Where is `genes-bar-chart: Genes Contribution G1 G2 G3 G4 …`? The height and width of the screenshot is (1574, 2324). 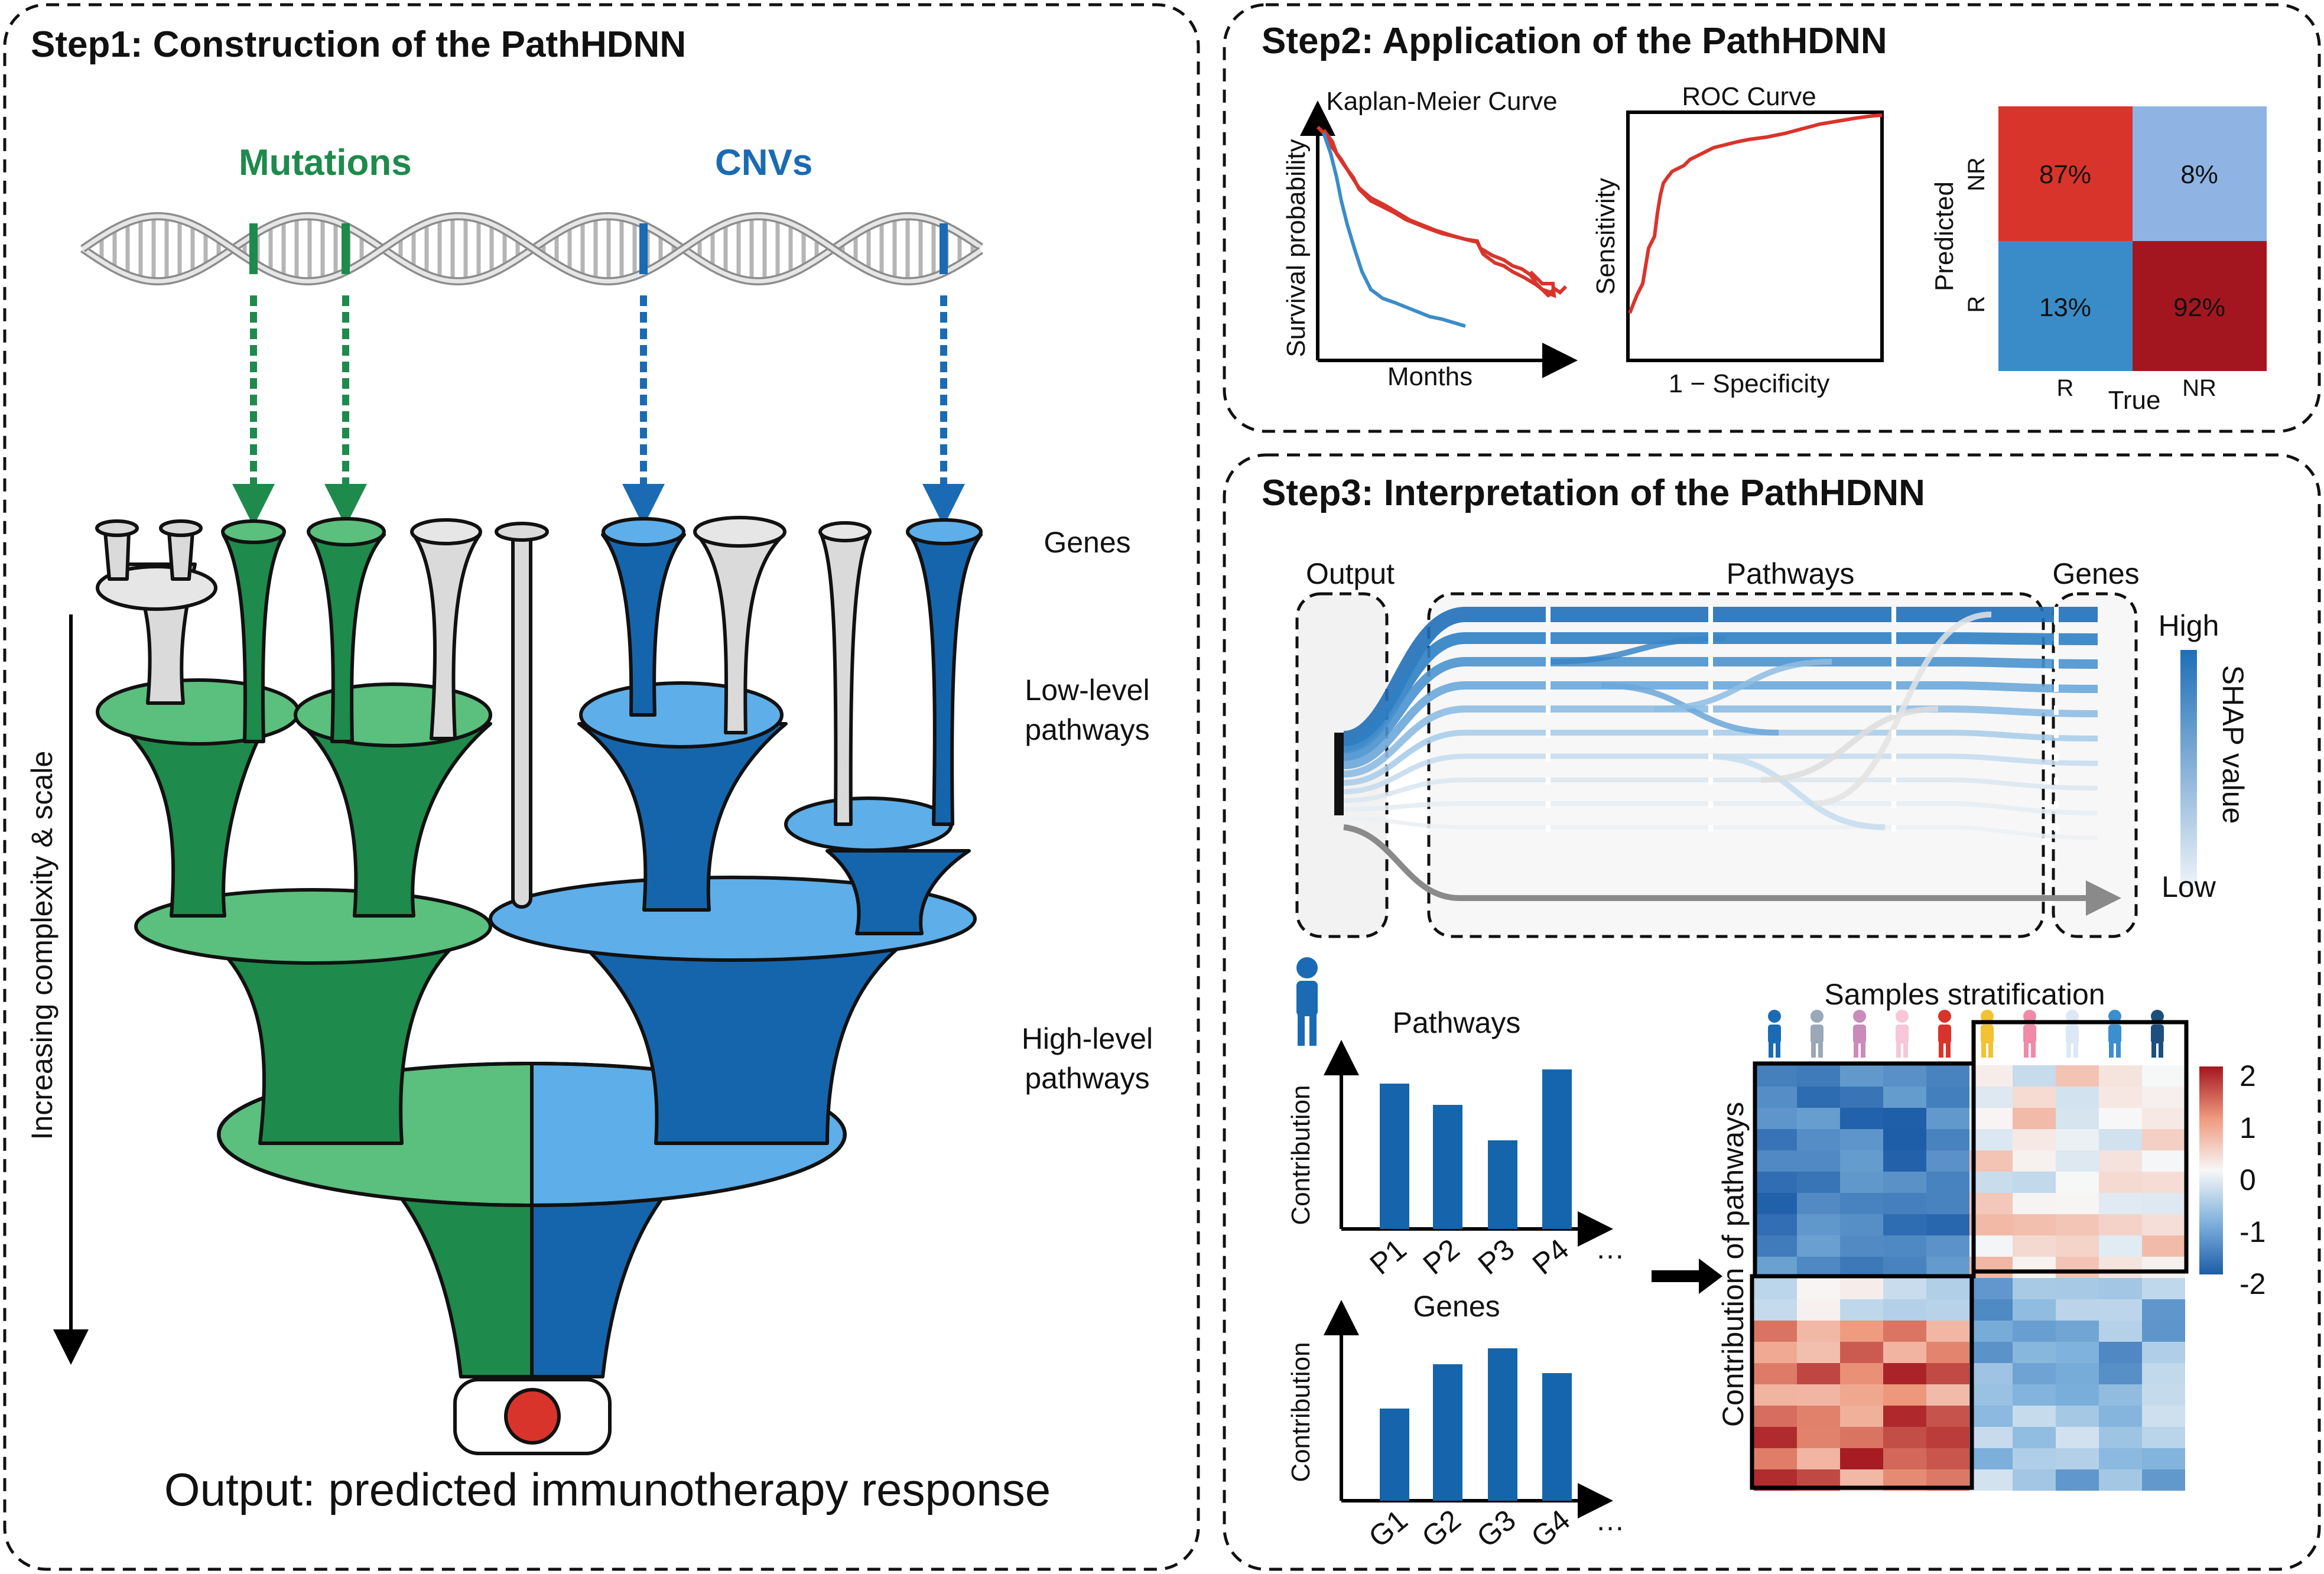 genes-bar-chart: Genes Contribution G1 G2 G3 G4 … is located at coordinates (1455, 1422).